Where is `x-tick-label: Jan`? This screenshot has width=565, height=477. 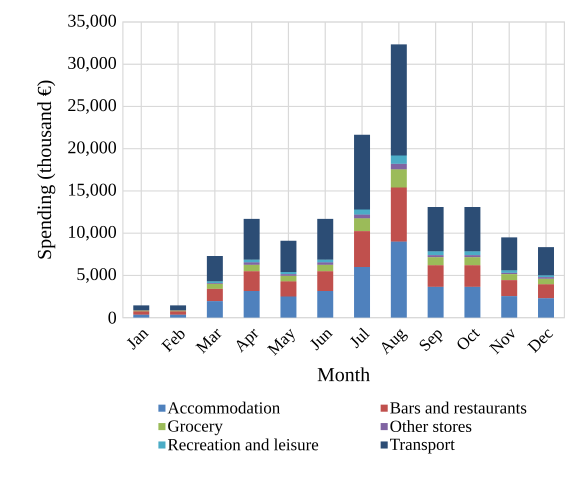 x-tick-label: Jan is located at coordinates (137, 340).